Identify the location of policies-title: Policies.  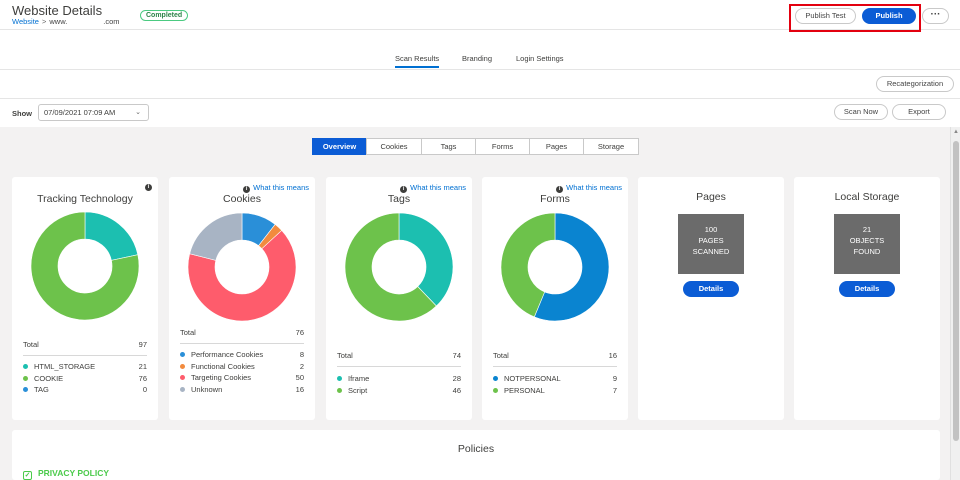
(476, 449).